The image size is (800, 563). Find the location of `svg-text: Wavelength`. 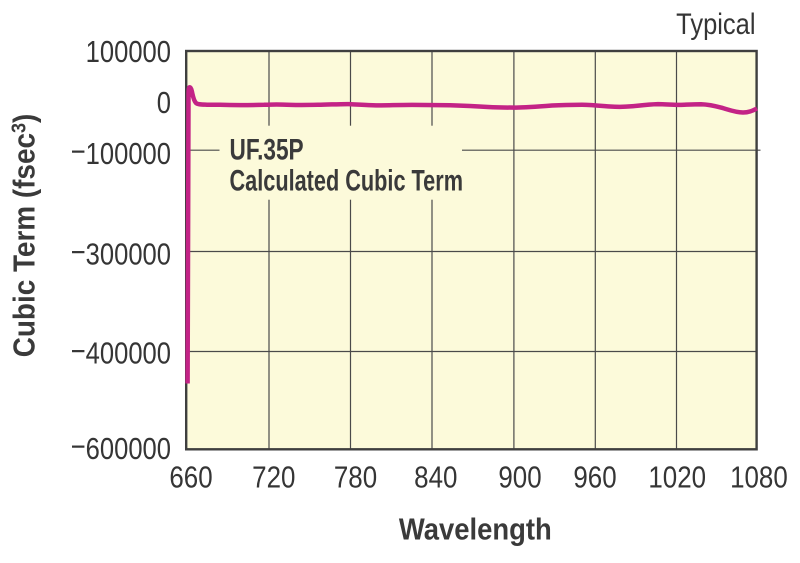

svg-text: Wavelength is located at coordinates (475, 530).